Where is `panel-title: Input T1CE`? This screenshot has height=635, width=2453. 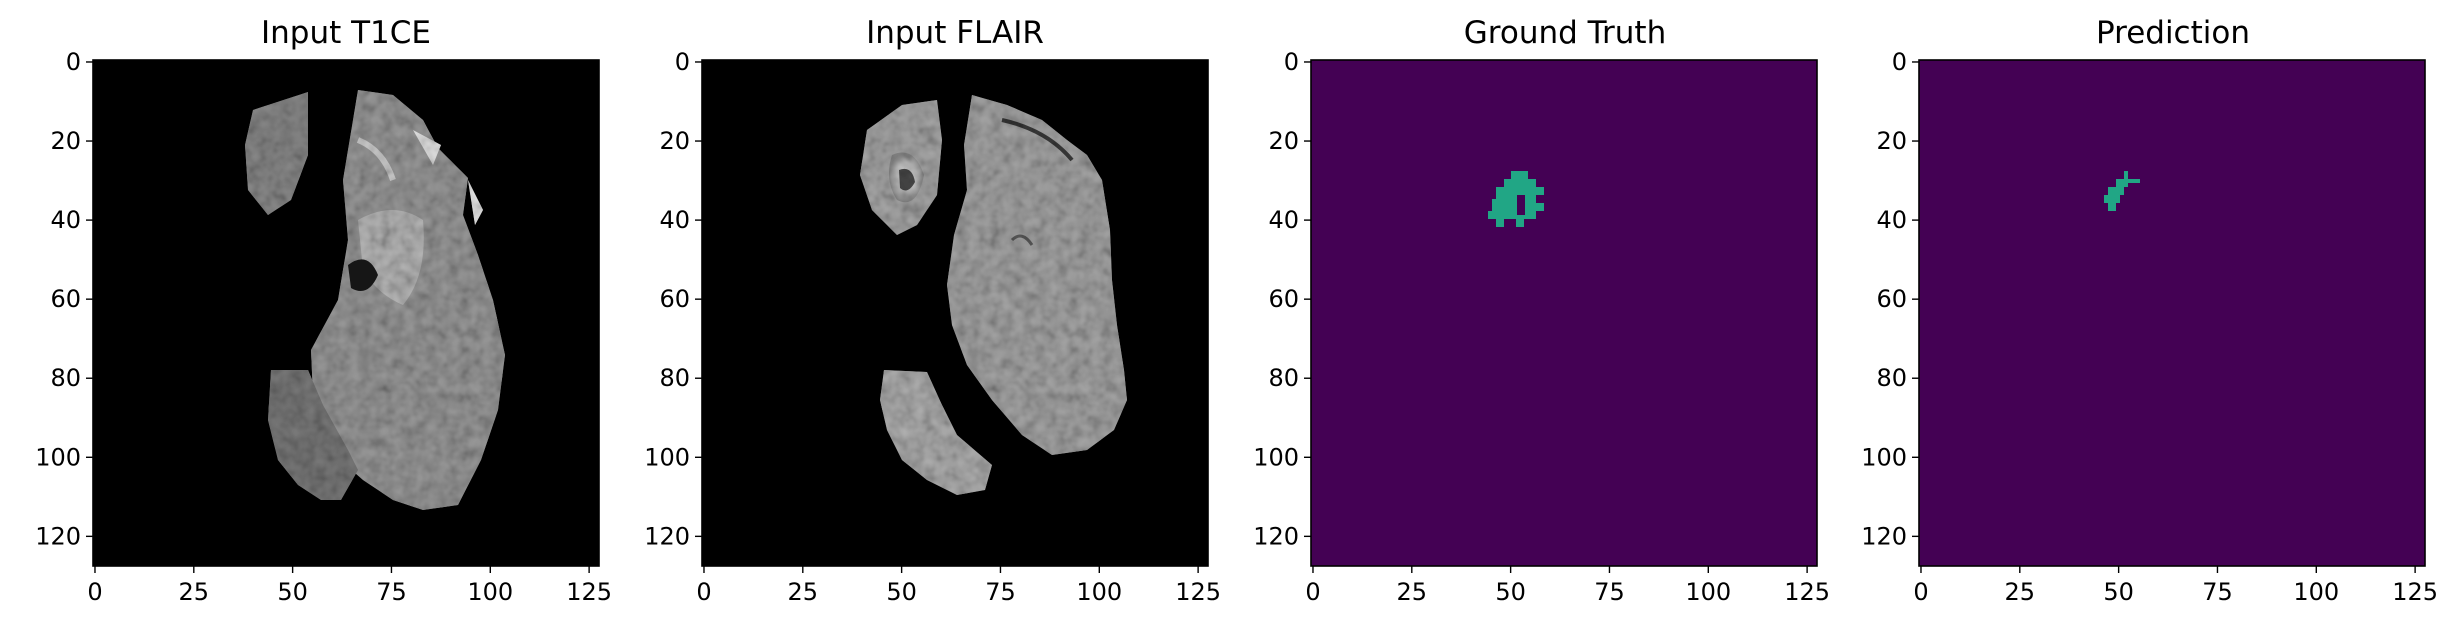
panel-title: Input T1CE is located at coordinates (346, 33).